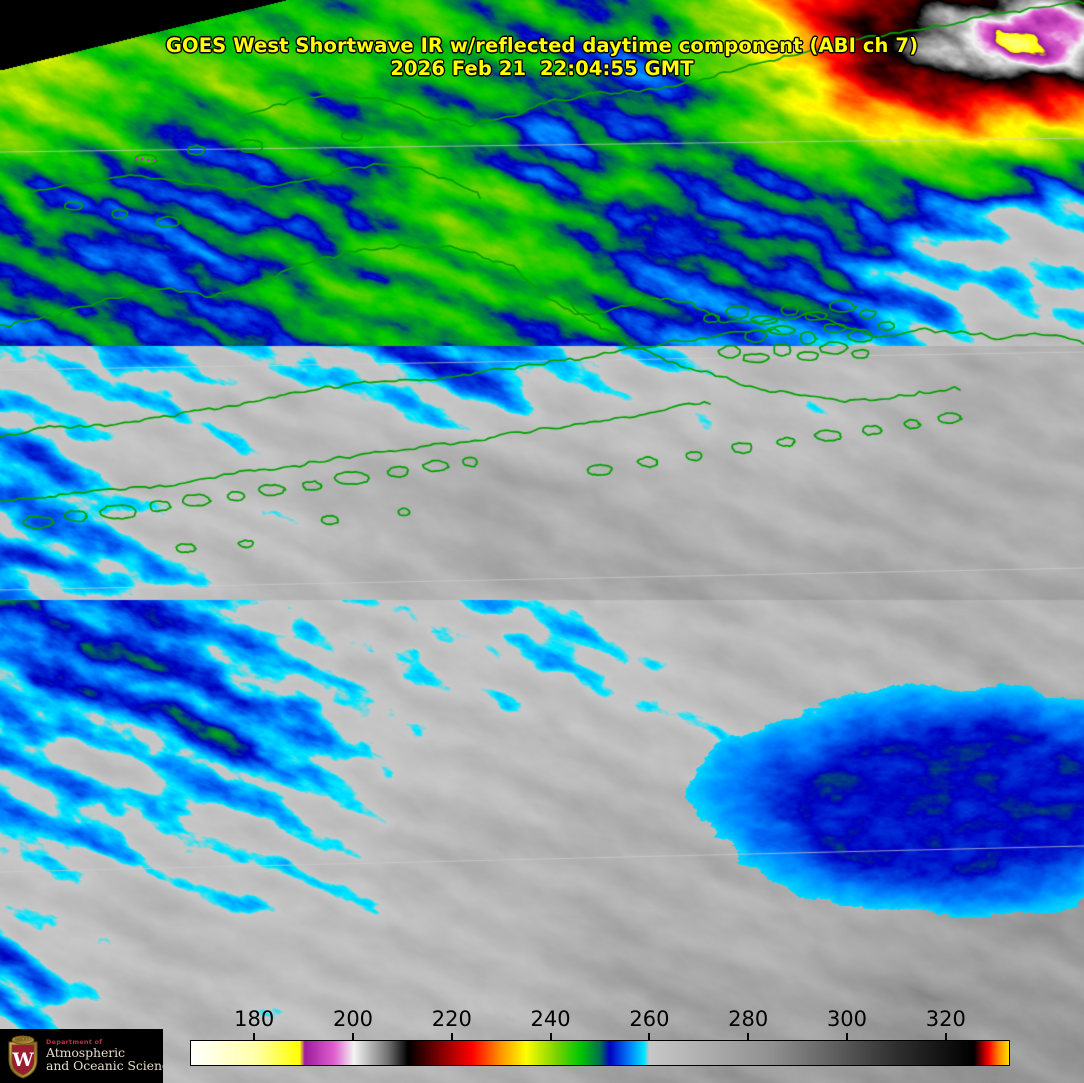 The image size is (1084, 1083). Describe the element at coordinates (451, 1019) in the screenshot. I see `colorbar-tick-label: 220` at that location.